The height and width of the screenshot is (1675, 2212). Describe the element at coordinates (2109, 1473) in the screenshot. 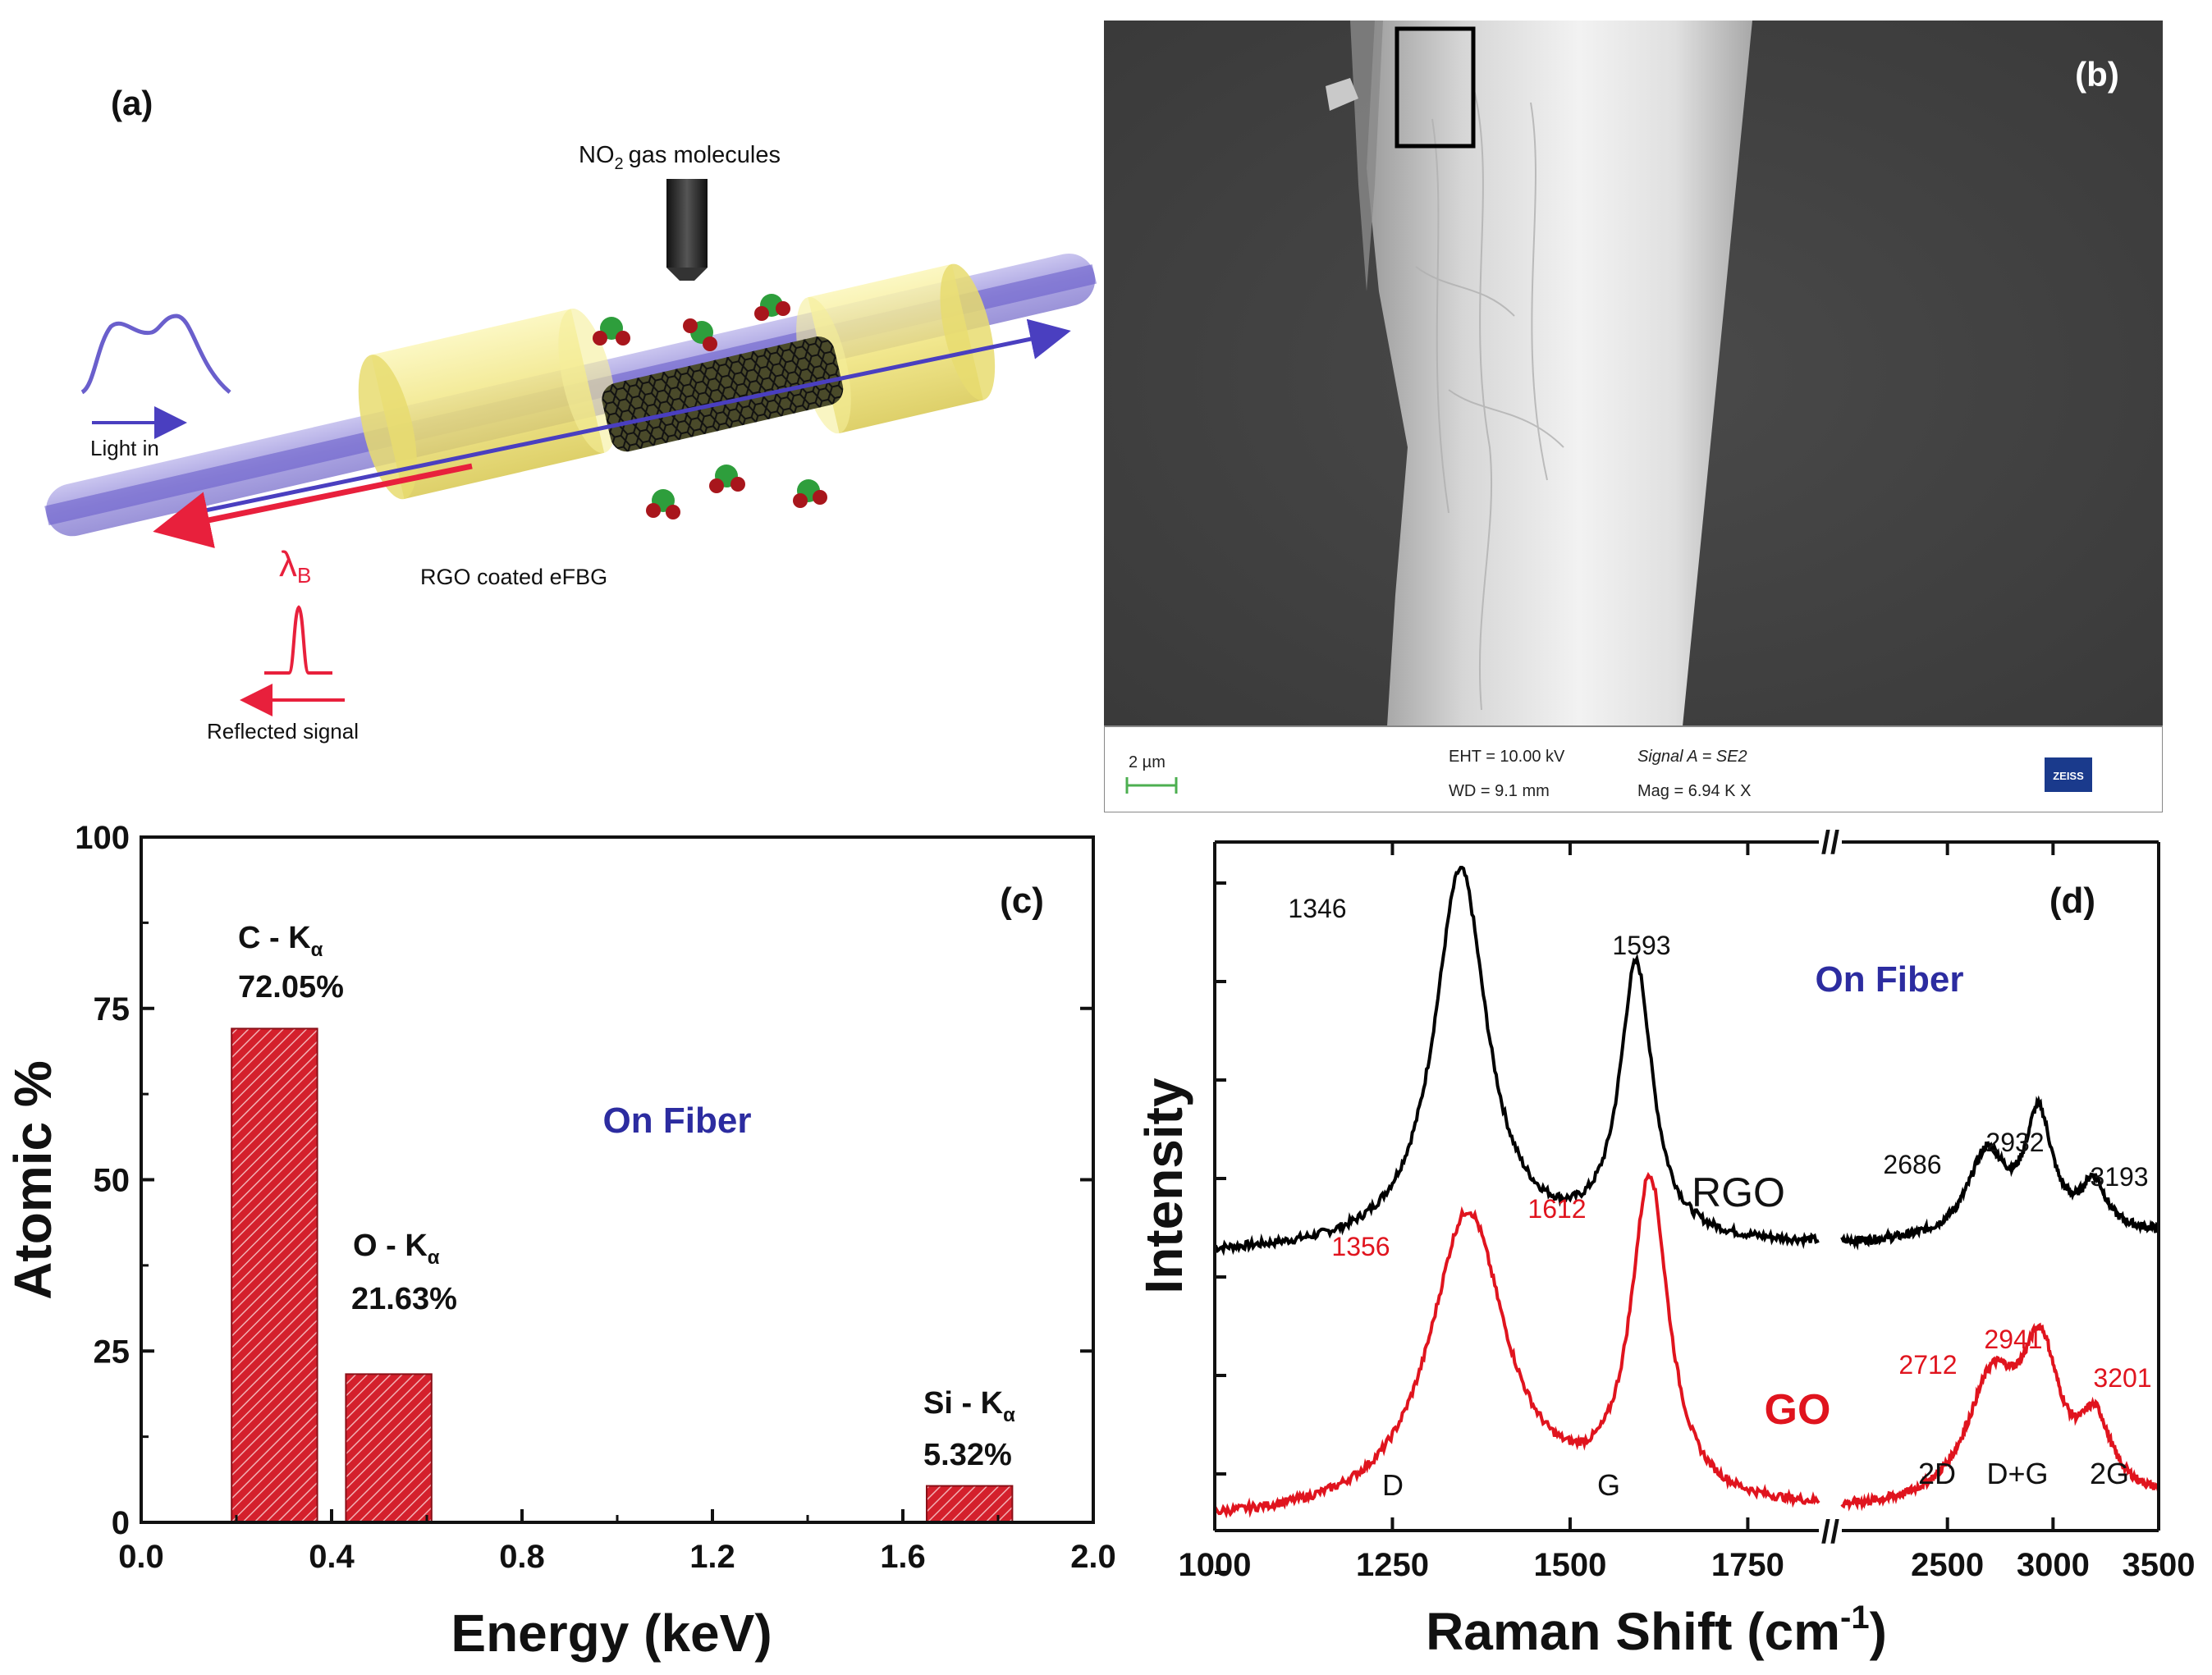

I see `band-2g: 2G` at that location.